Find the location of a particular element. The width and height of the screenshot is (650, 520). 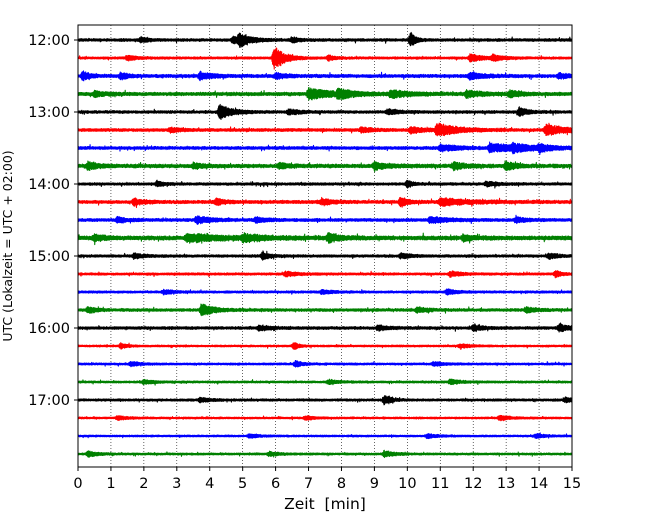

x-tick-label: 3 is located at coordinates (176, 484).